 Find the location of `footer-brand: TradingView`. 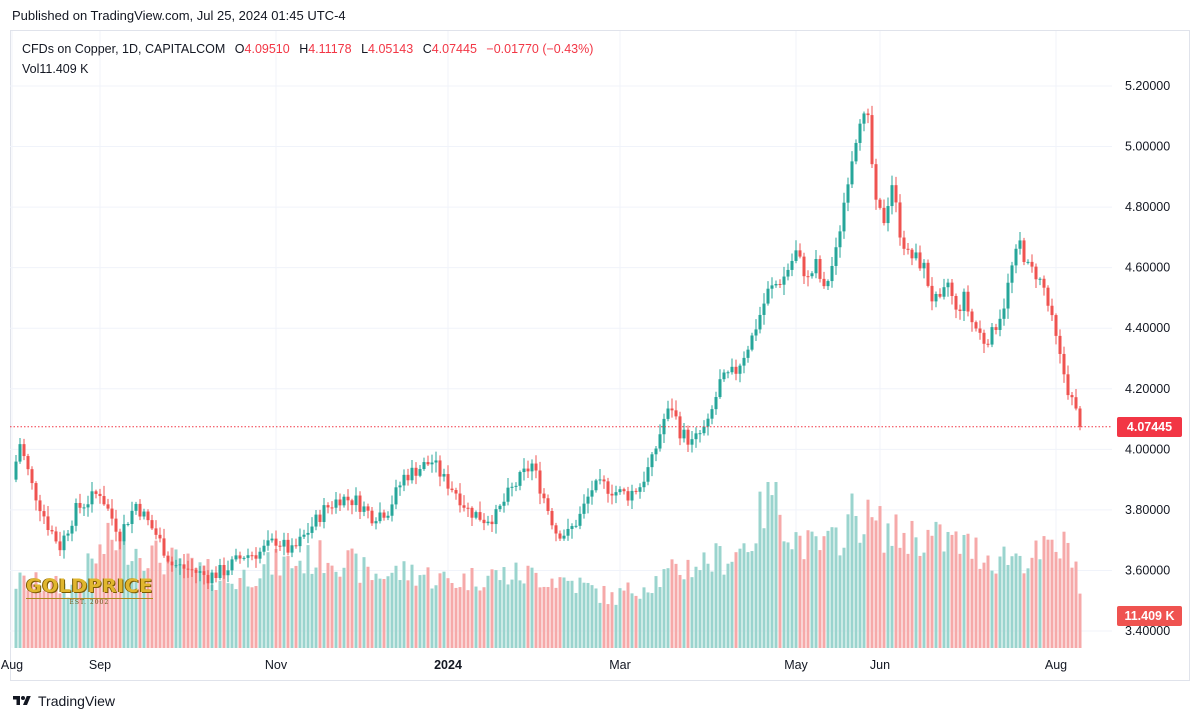

footer-brand: TradingView is located at coordinates (63, 701).